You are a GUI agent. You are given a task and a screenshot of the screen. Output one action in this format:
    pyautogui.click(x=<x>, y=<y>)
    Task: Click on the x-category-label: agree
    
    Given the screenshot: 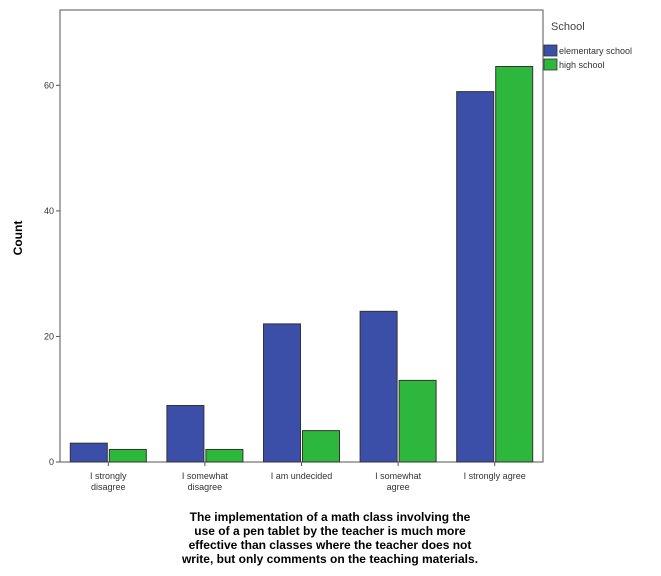 What is the action you would take?
    pyautogui.click(x=398, y=487)
    